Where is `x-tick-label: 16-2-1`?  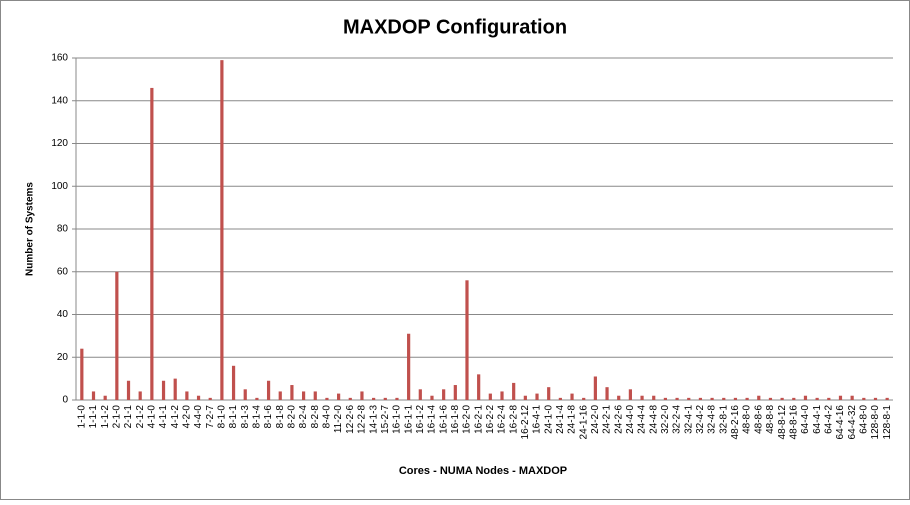 x-tick-label: 16-2-1 is located at coordinates (478, 419).